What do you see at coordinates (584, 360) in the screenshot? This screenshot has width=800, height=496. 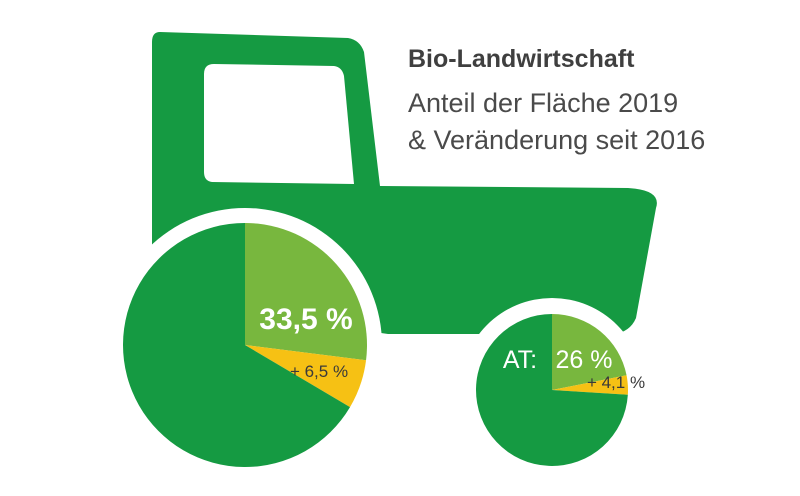 I see `slice-label-share-austria: 26 %` at bounding box center [584, 360].